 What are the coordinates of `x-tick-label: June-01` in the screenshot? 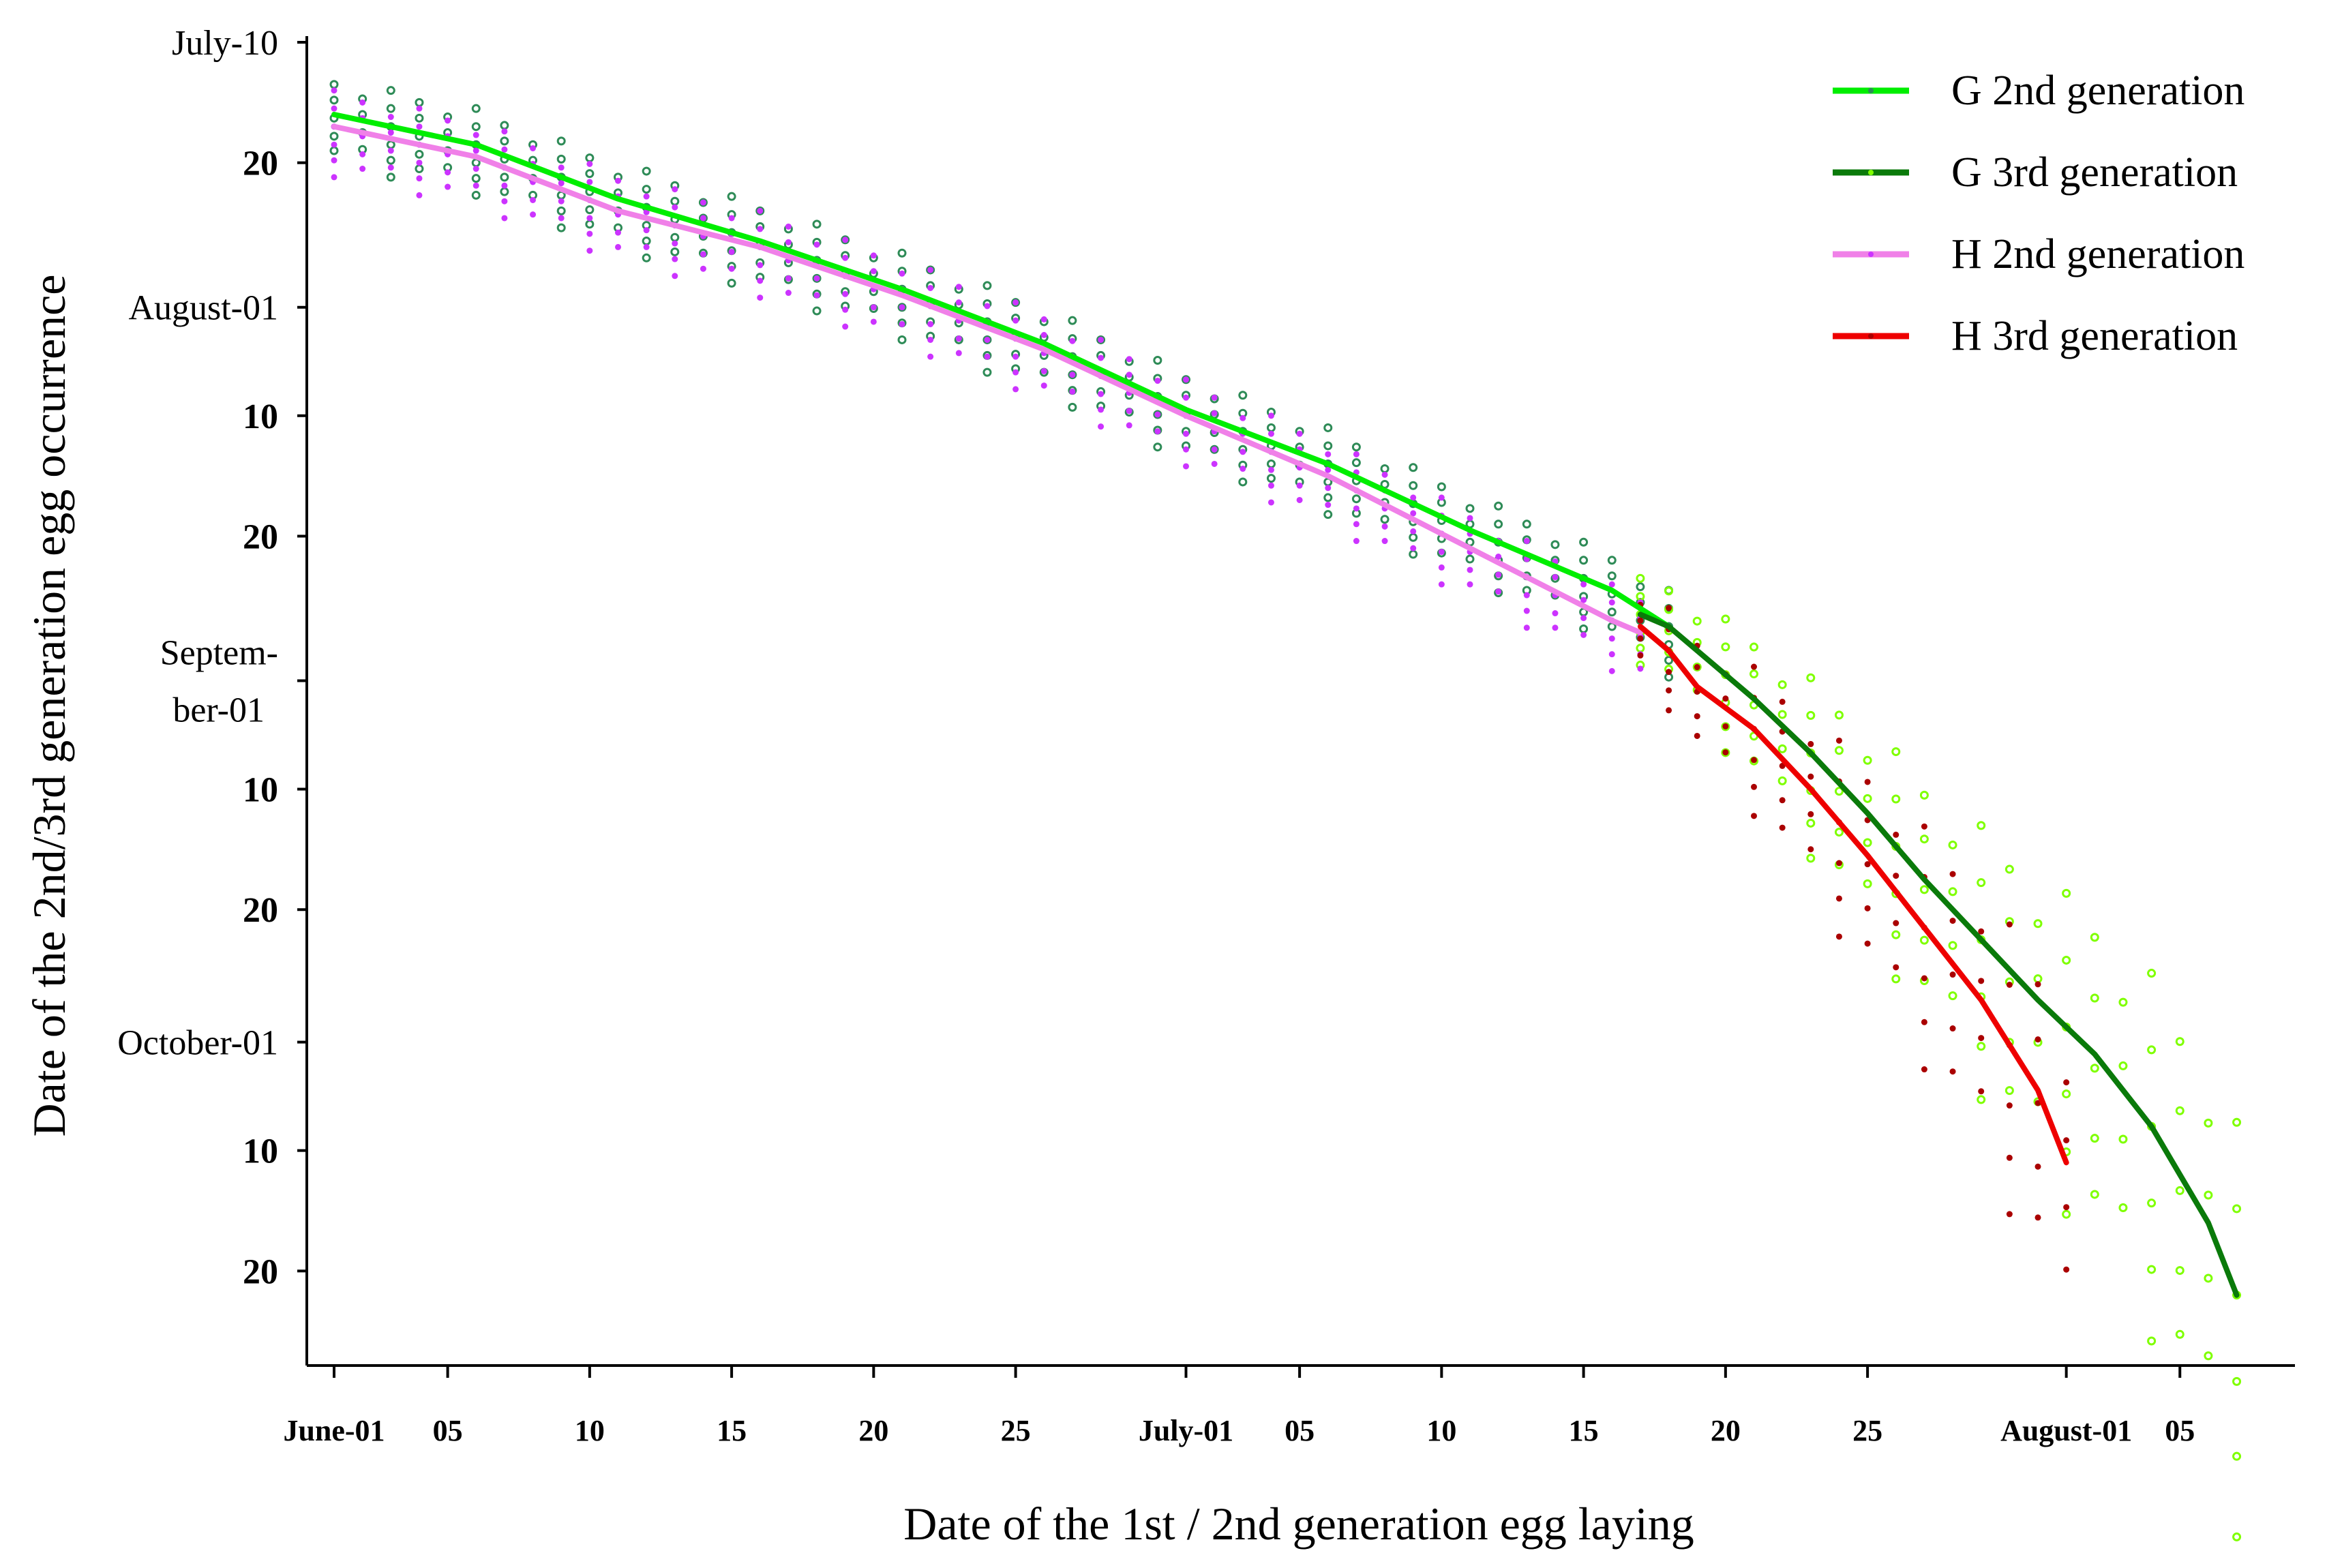 It's located at (334, 1430).